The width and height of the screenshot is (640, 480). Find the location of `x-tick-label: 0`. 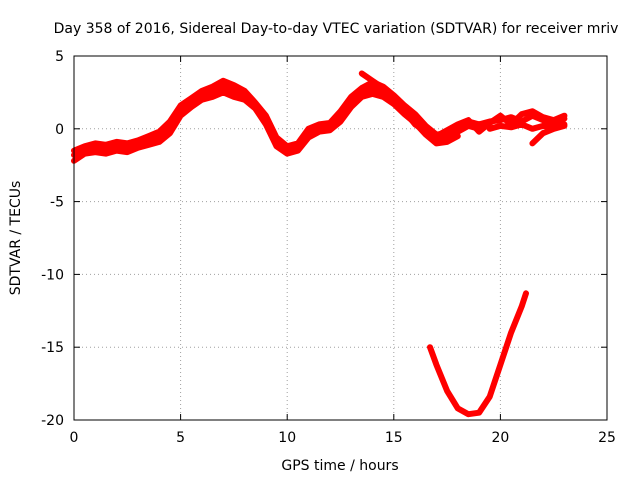

x-tick-label: 0 is located at coordinates (74, 438).